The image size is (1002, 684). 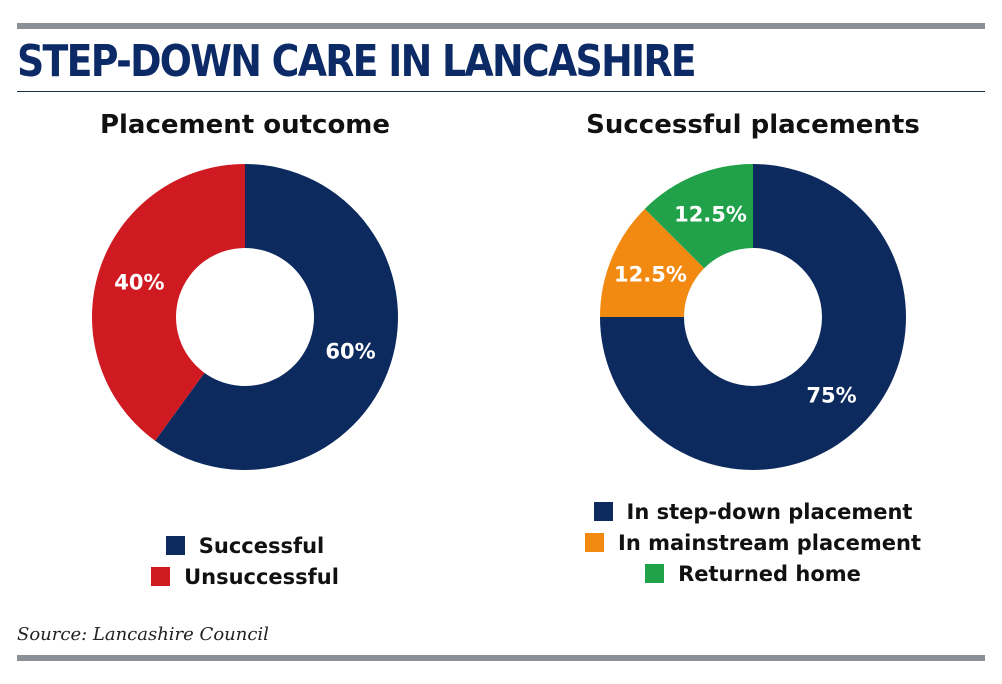 What do you see at coordinates (261, 545) in the screenshot?
I see `legend-label: Successful` at bounding box center [261, 545].